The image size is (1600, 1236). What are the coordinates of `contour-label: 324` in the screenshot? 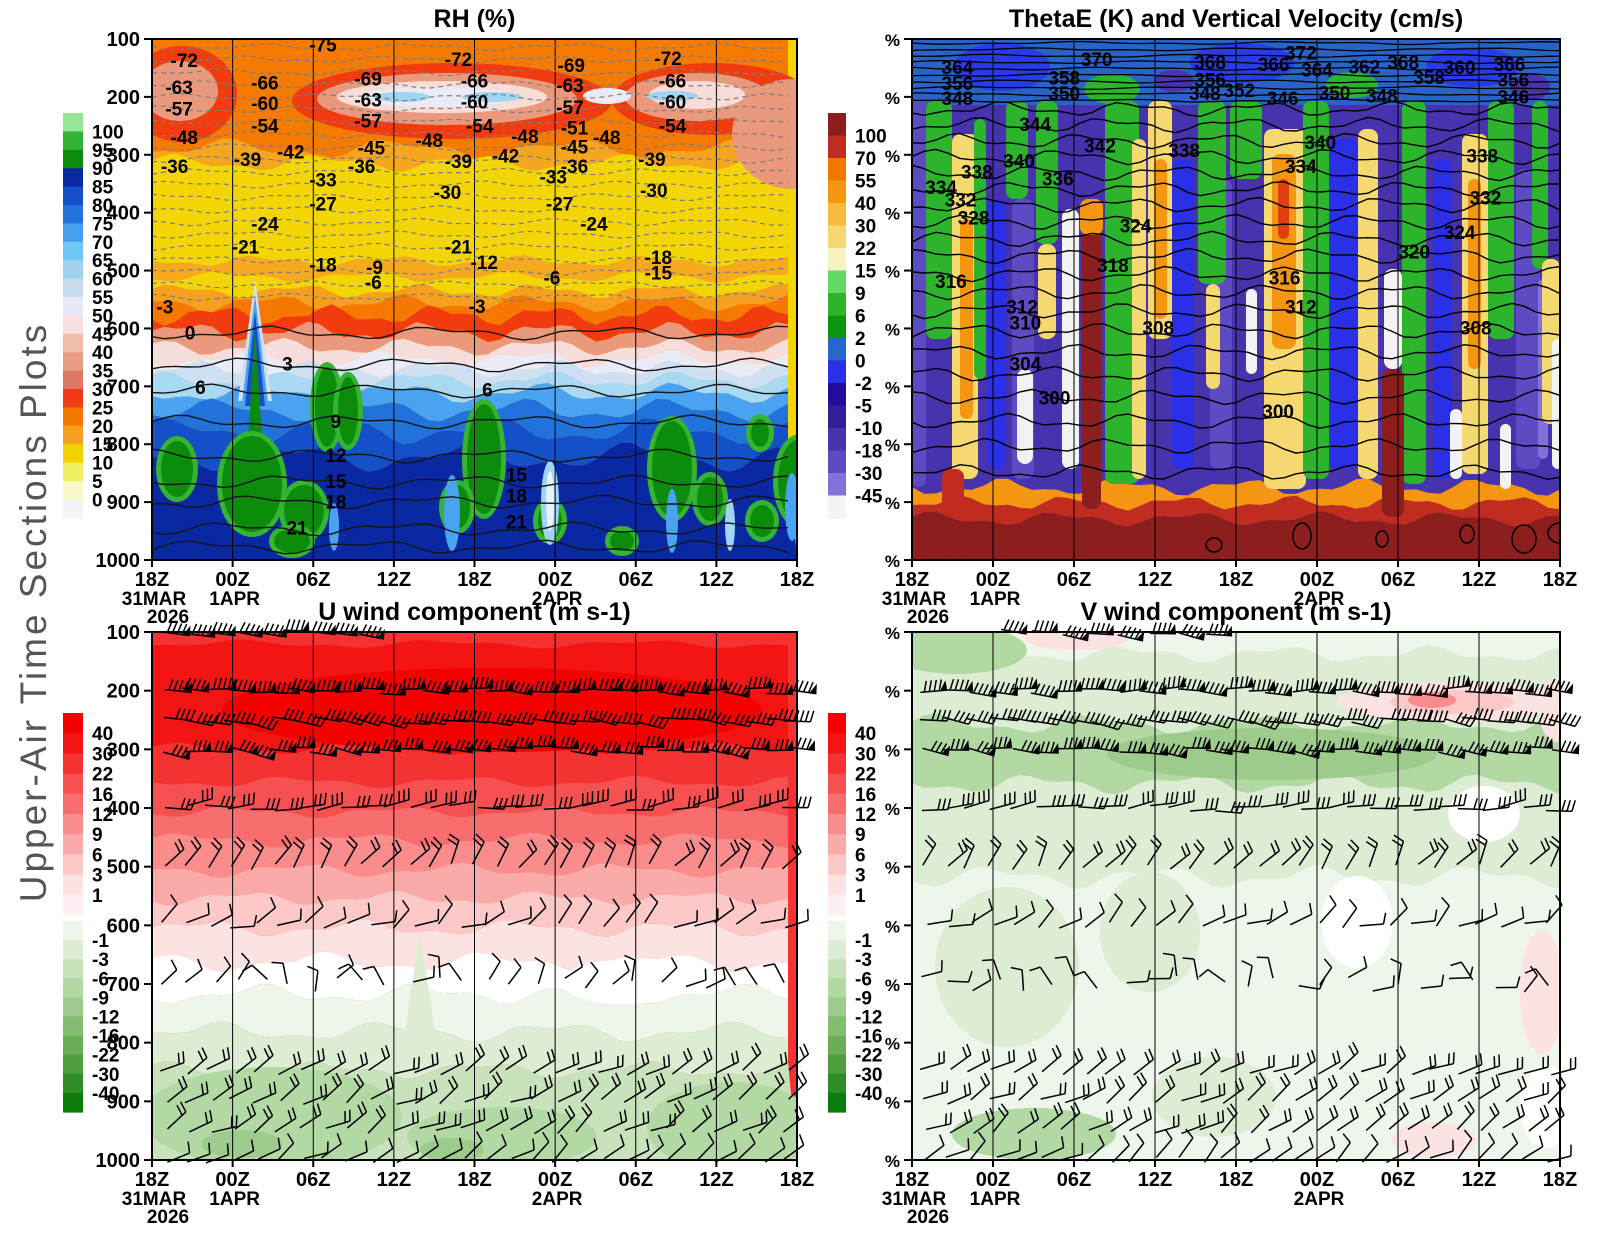 It's located at (1460, 233).